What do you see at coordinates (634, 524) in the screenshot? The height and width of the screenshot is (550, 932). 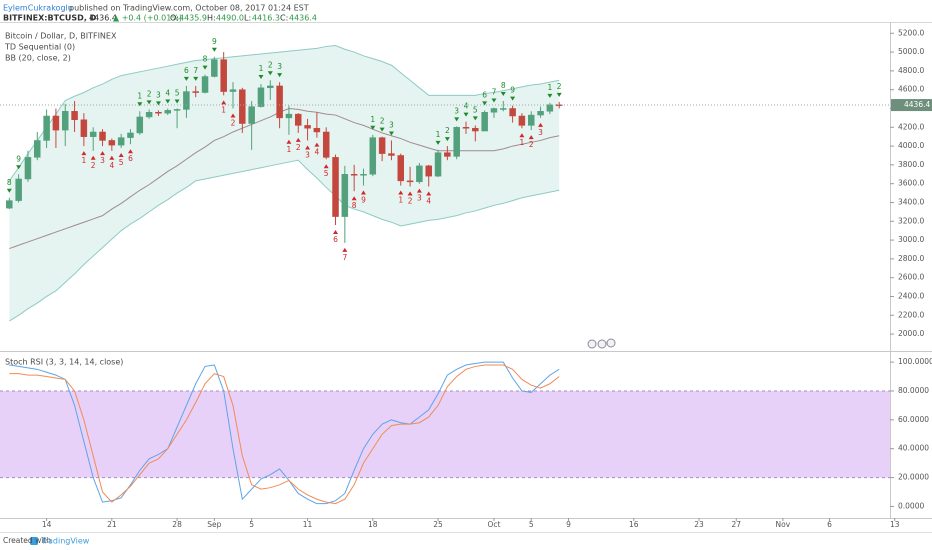 I see `x-tick-label: 16` at bounding box center [634, 524].